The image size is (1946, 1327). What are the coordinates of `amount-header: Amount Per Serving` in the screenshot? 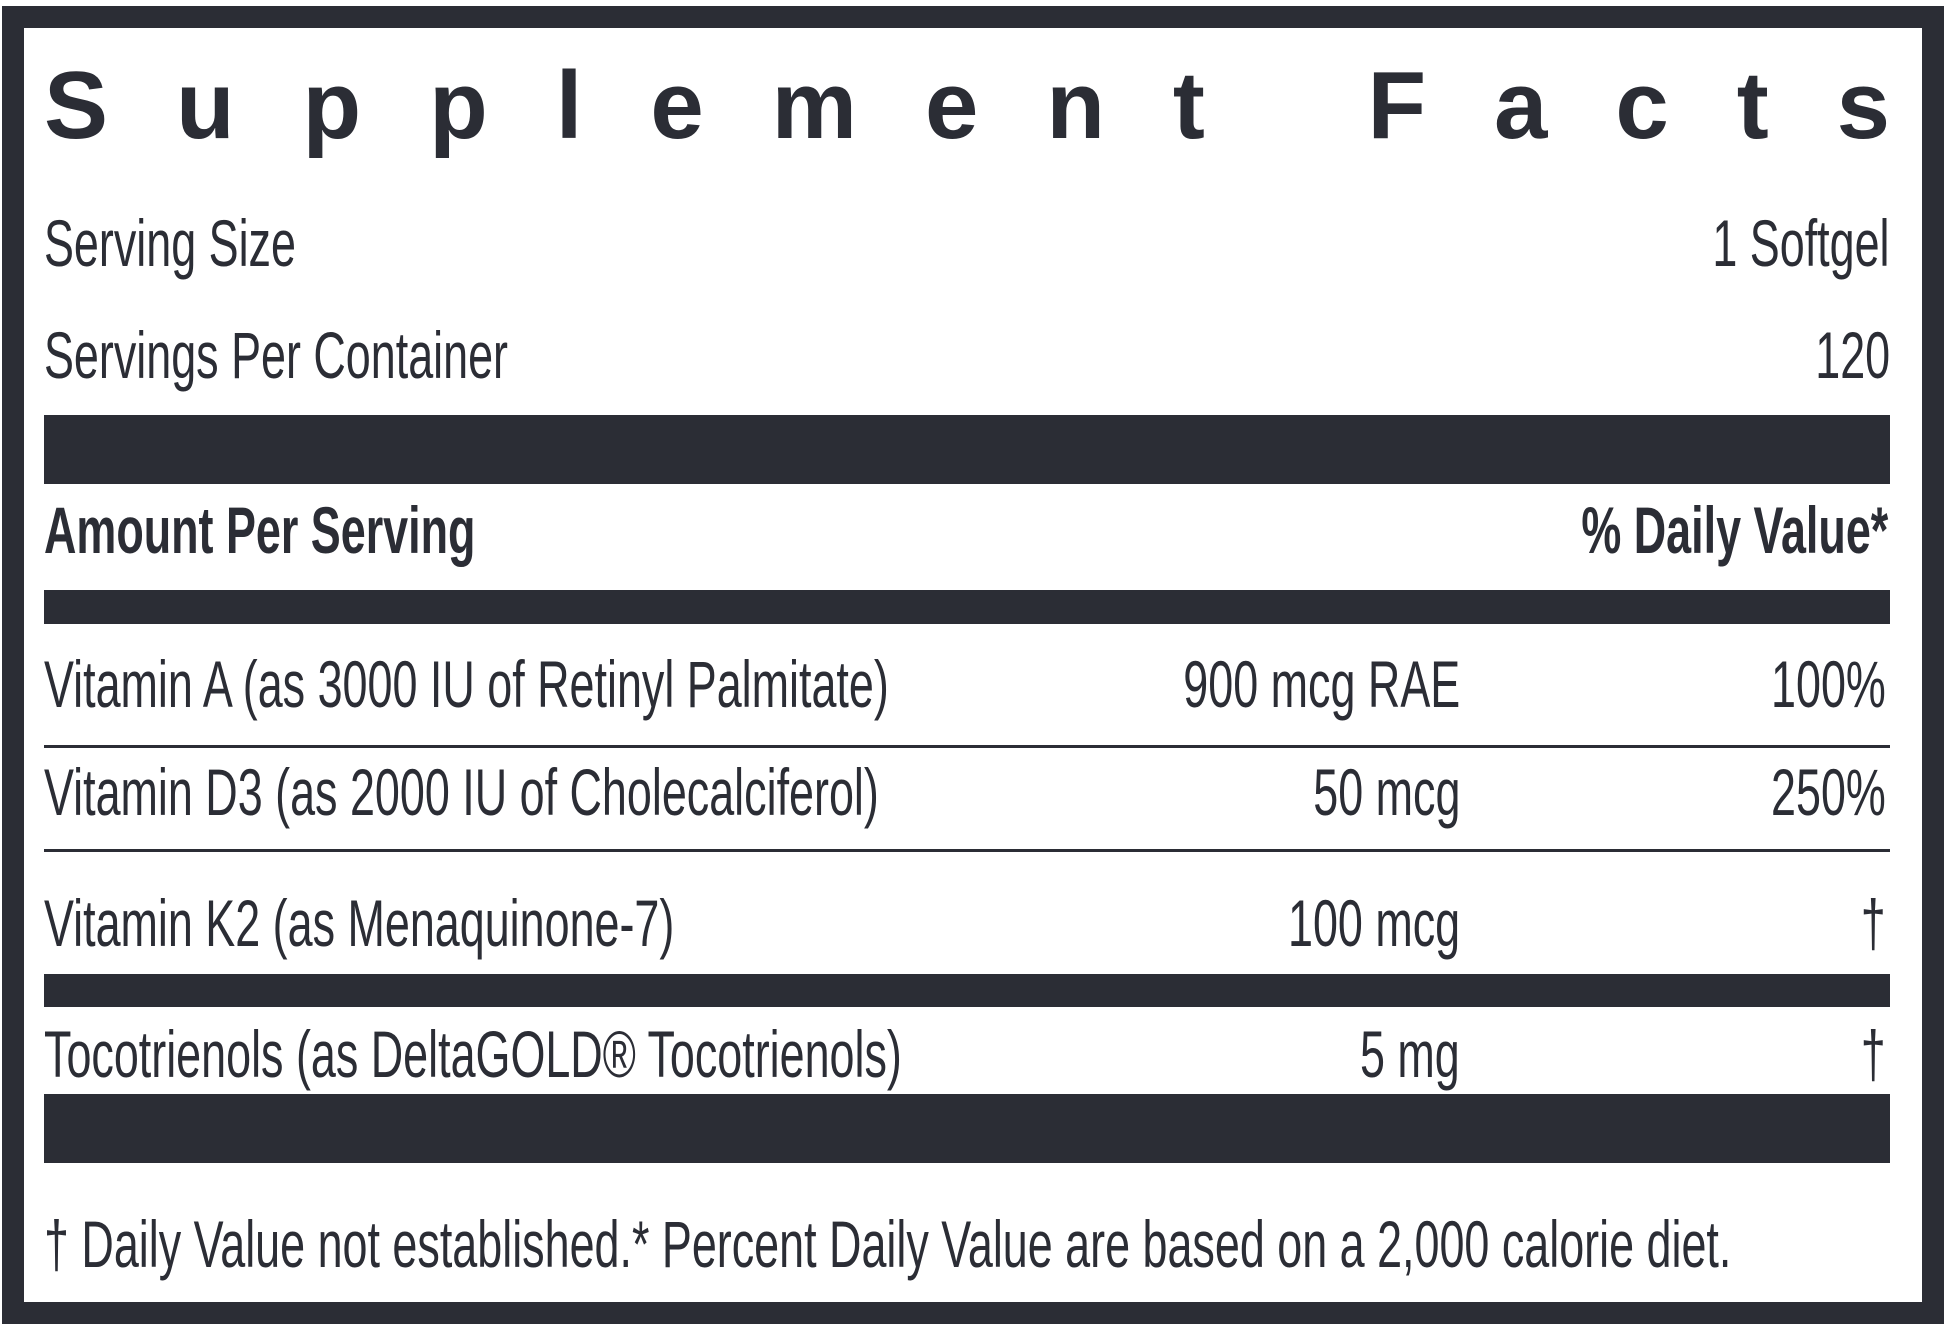 It's located at (260, 530).